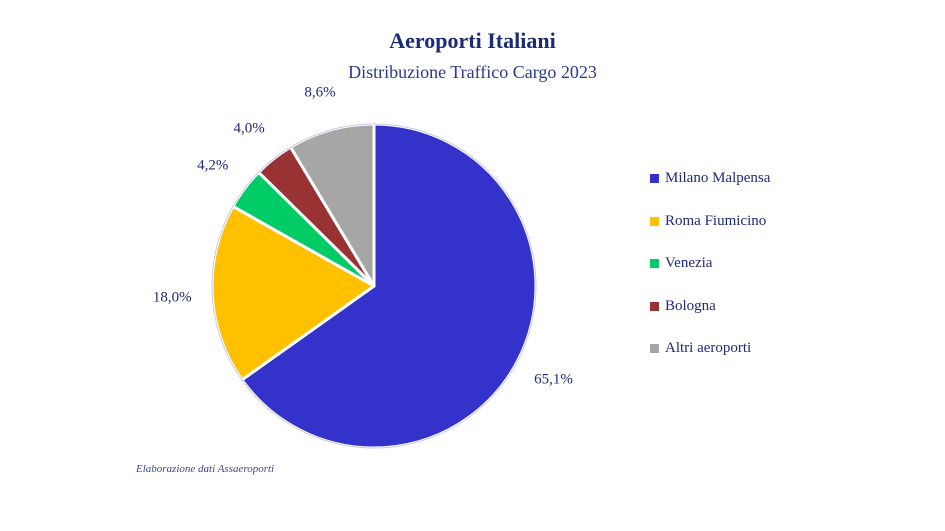  What do you see at coordinates (332, 205) in the screenshot?
I see `pie-slice-altri-aeroporti` at bounding box center [332, 205].